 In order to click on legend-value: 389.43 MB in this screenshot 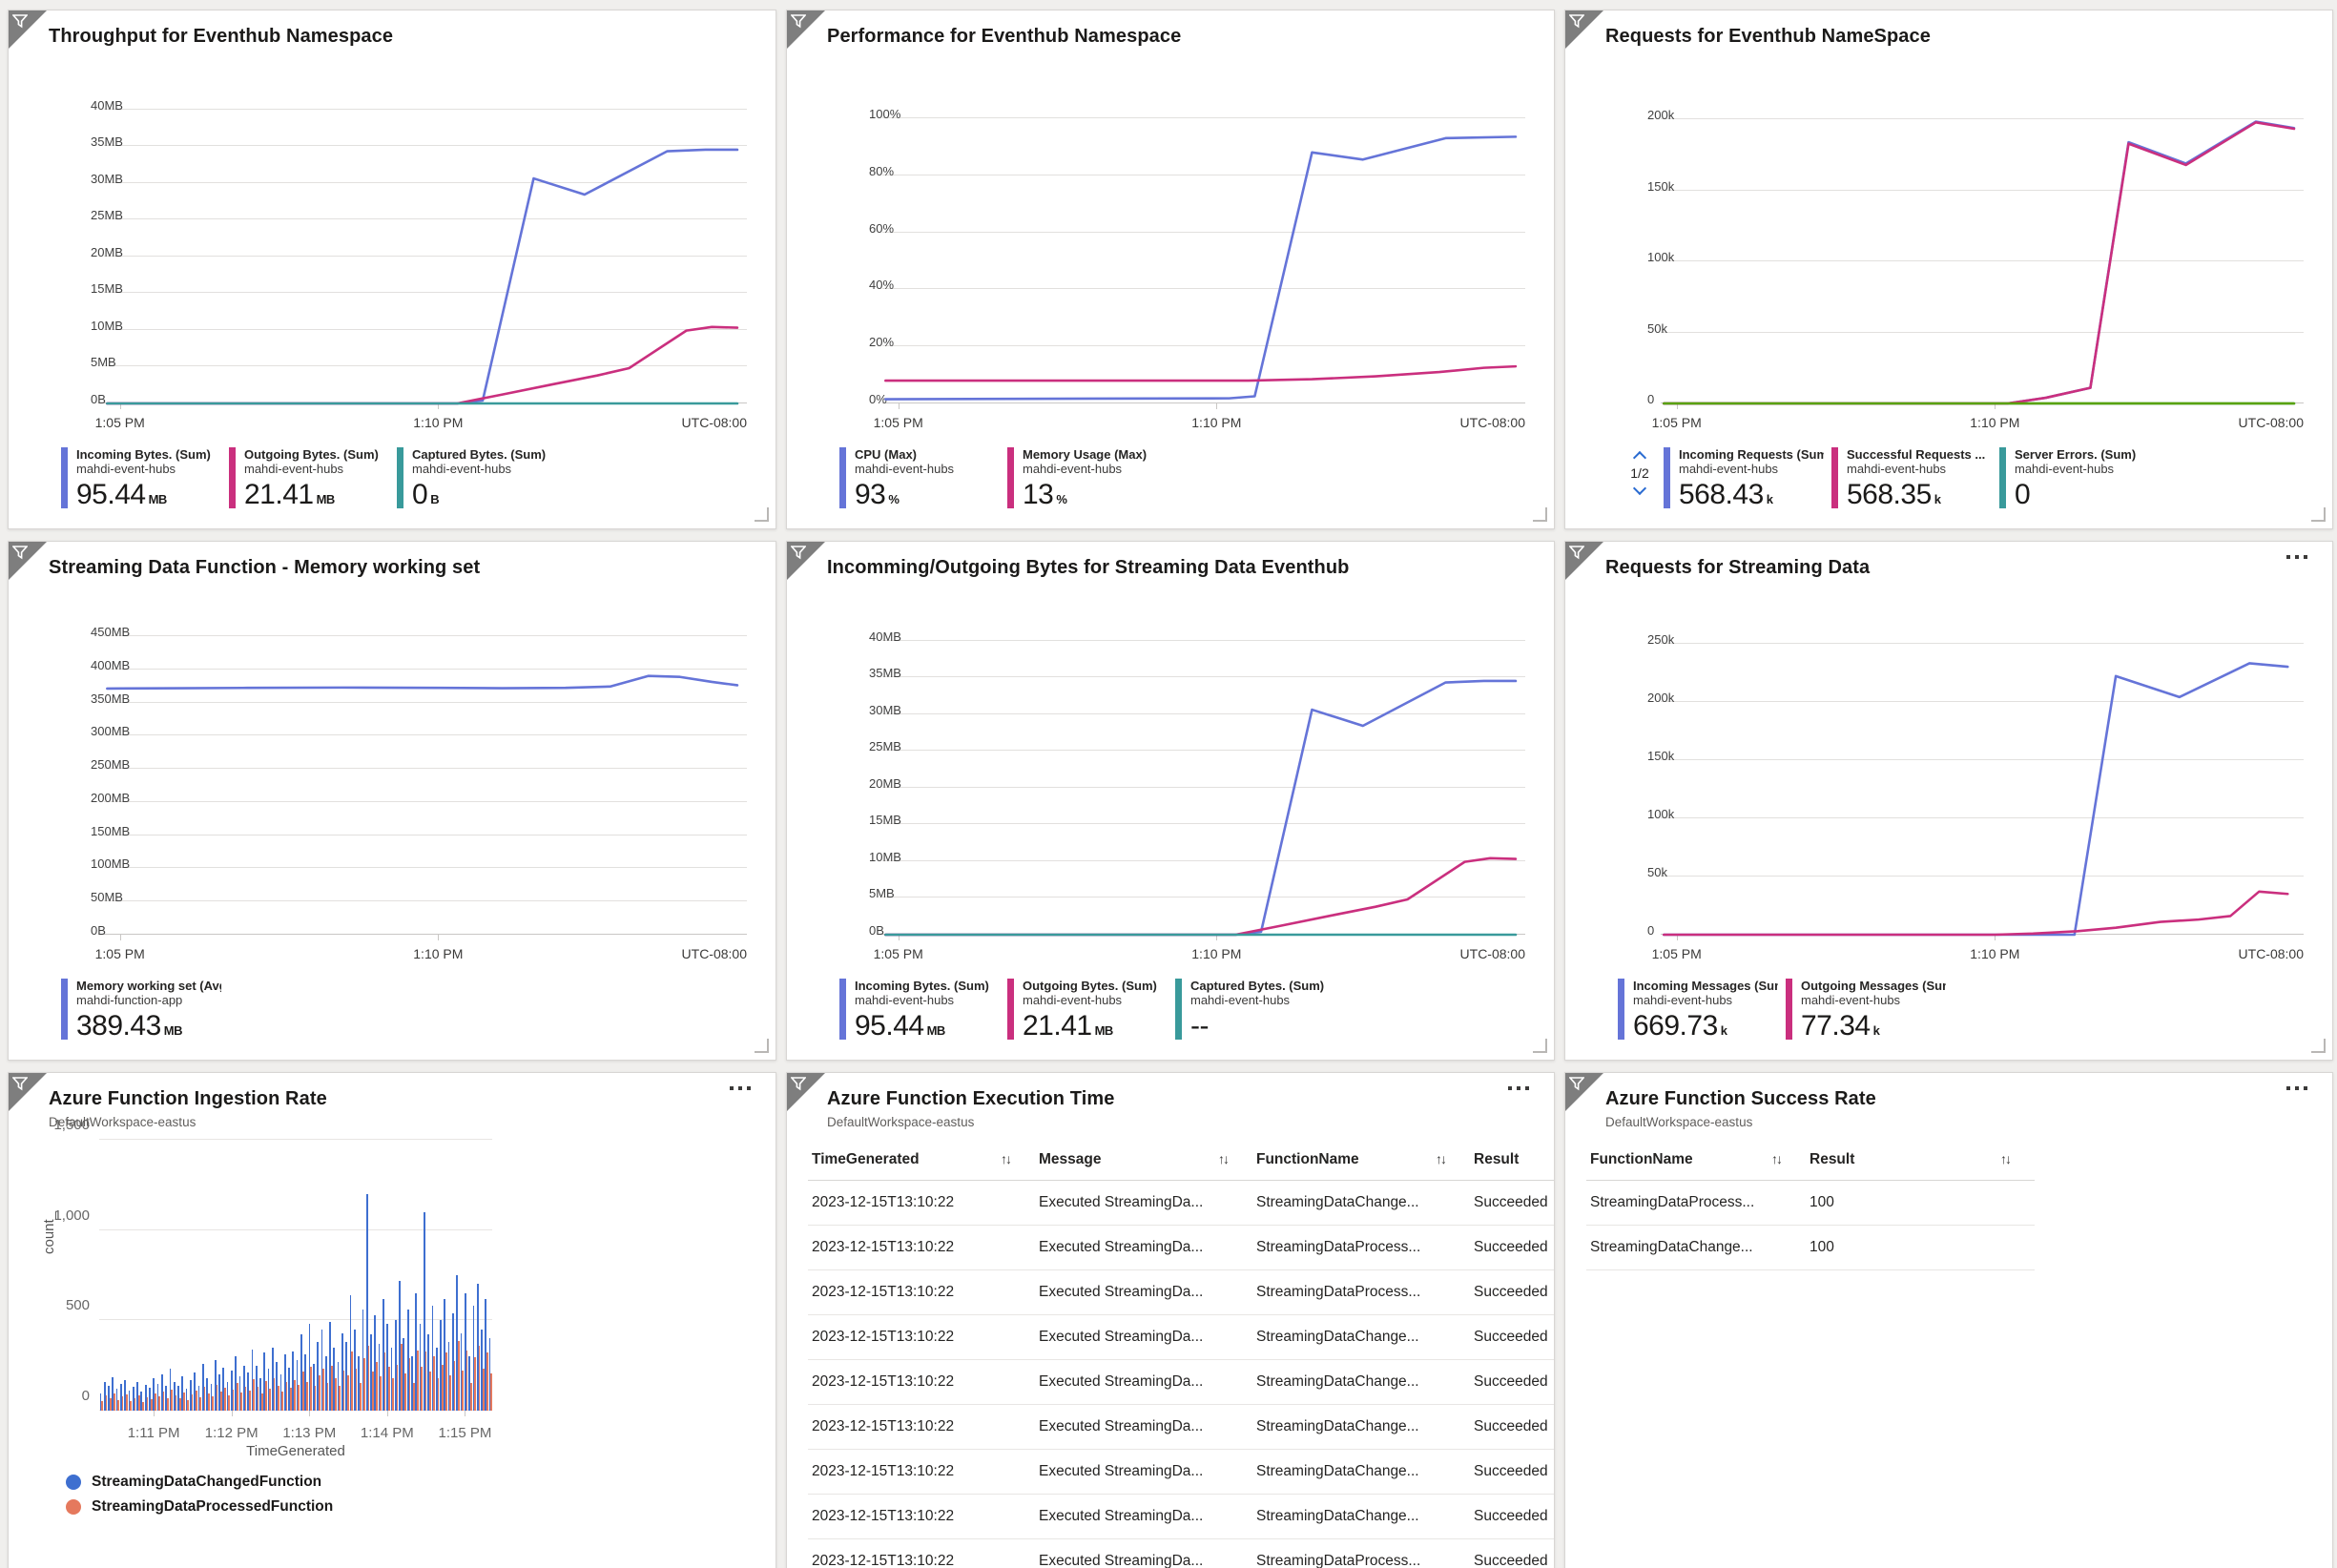, I will do `click(129, 1026)`.